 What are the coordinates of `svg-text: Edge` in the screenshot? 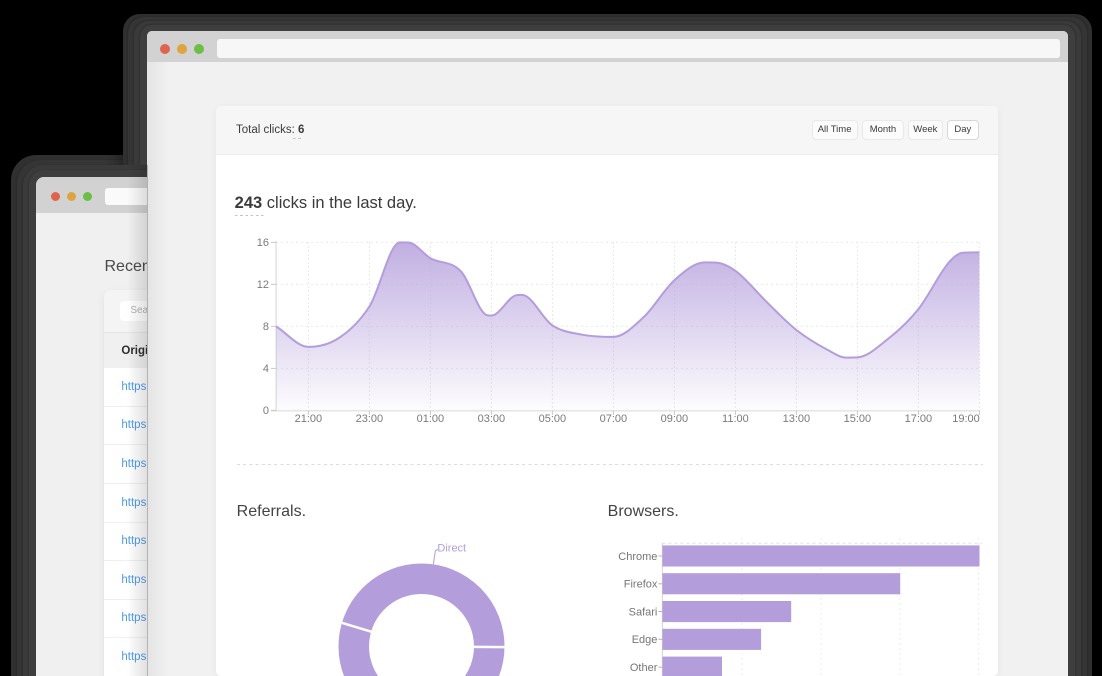 It's located at (645, 640).